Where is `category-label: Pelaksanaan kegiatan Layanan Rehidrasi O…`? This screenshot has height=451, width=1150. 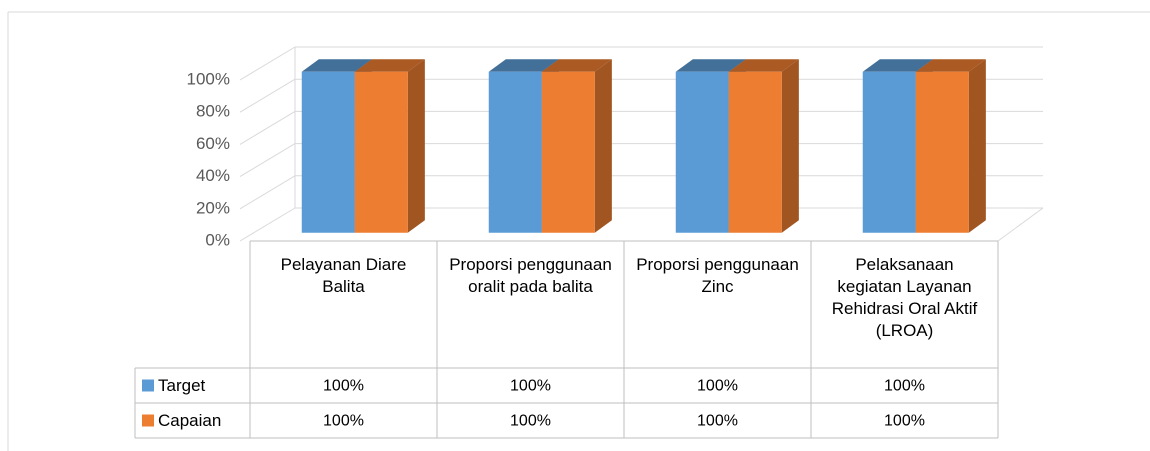
category-label: Pelaksanaan kegiatan Layanan Rehidrasi O… is located at coordinates (904, 297).